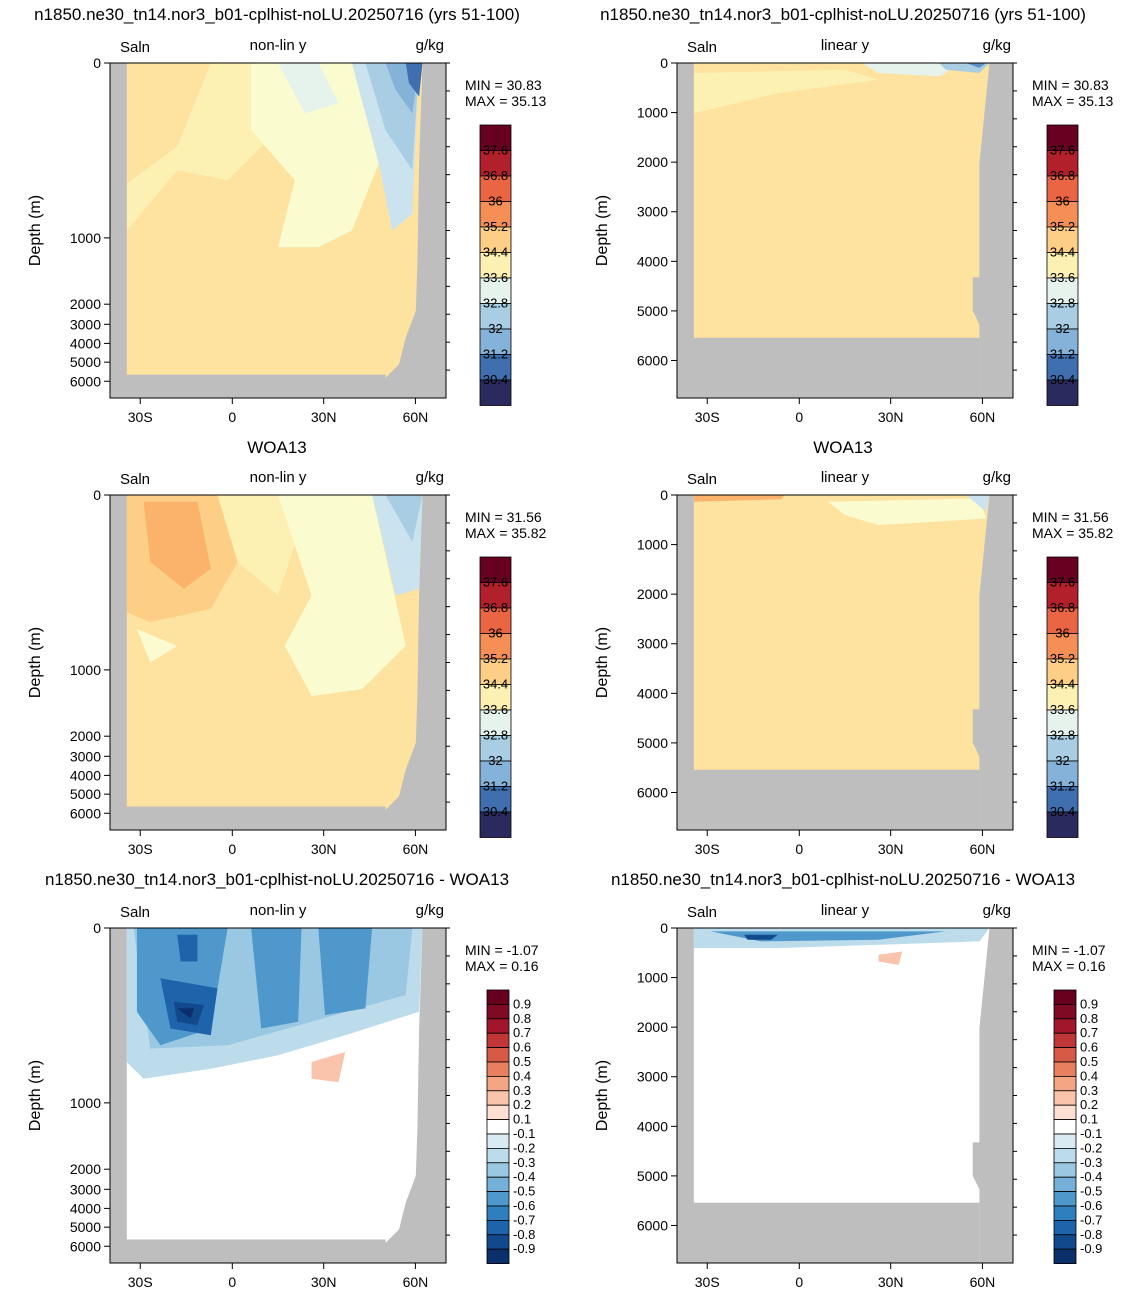  Describe the element at coordinates (652, 1126) in the screenshot. I see `y-tick-label: 4000` at that location.